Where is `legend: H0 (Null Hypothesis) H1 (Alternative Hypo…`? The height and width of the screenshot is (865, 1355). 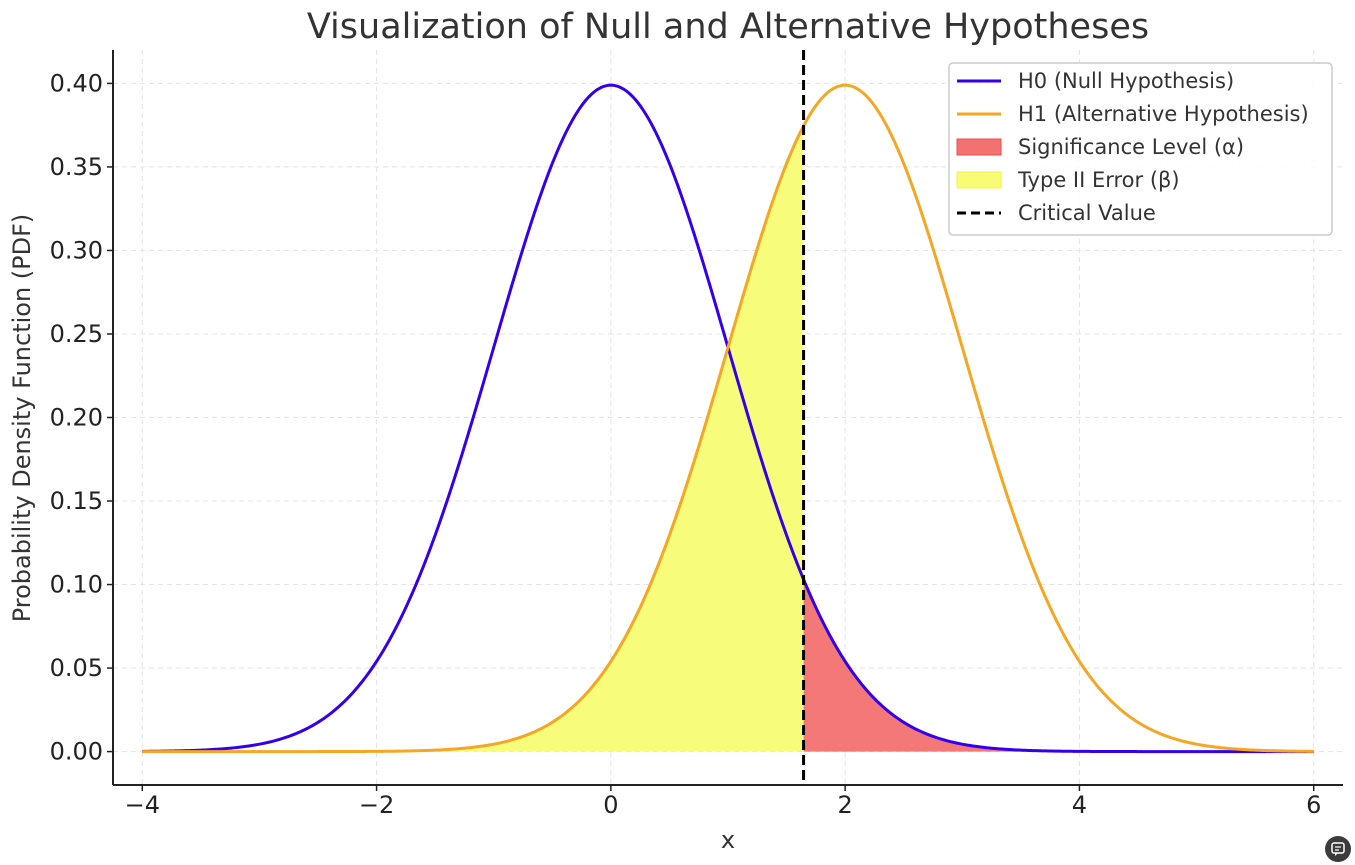
legend: H0 (Null Hypothesis) H1 (Alternative Hypo… is located at coordinates (1140, 149).